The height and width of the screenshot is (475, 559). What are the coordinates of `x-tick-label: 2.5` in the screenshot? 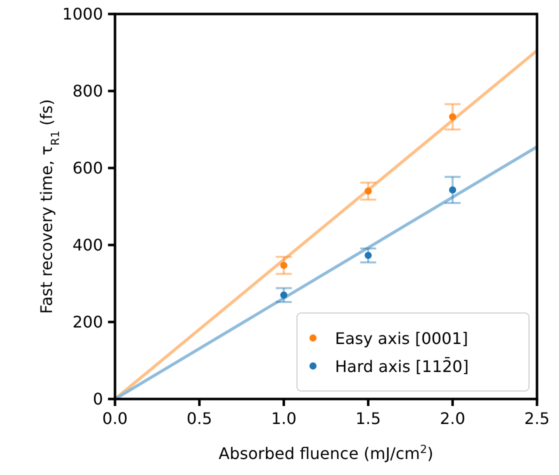 It's located at (537, 418).